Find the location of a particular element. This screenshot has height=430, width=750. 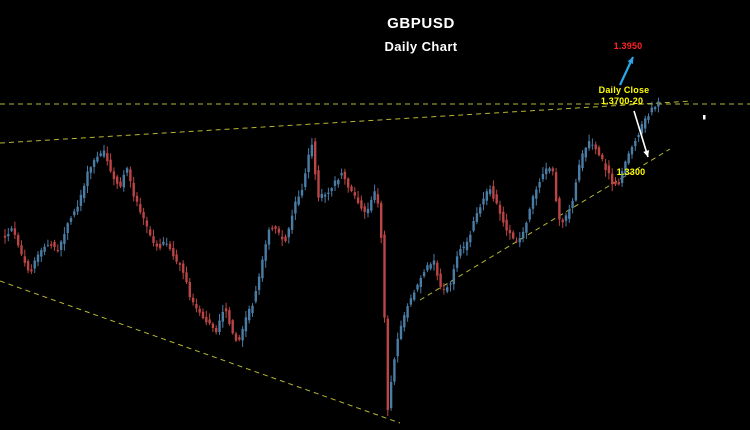

label-target-low: 1.3300 is located at coordinates (631, 172).